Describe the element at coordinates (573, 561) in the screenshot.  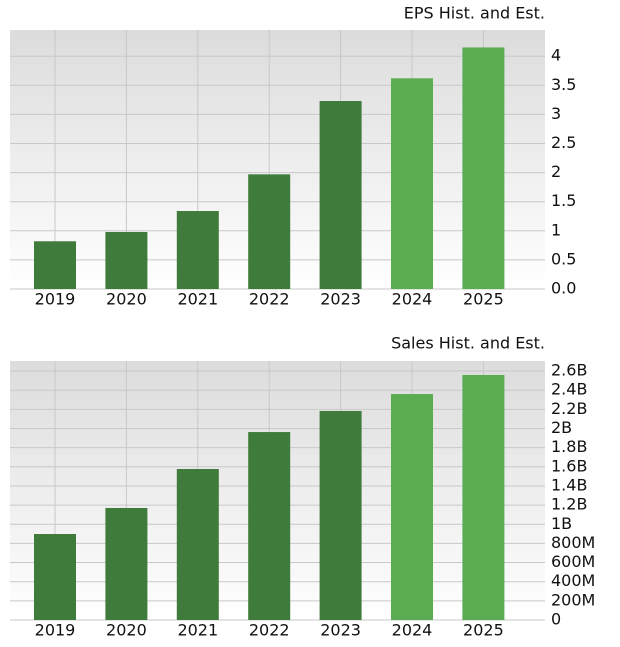
I see `y-tick-label: 600M` at that location.